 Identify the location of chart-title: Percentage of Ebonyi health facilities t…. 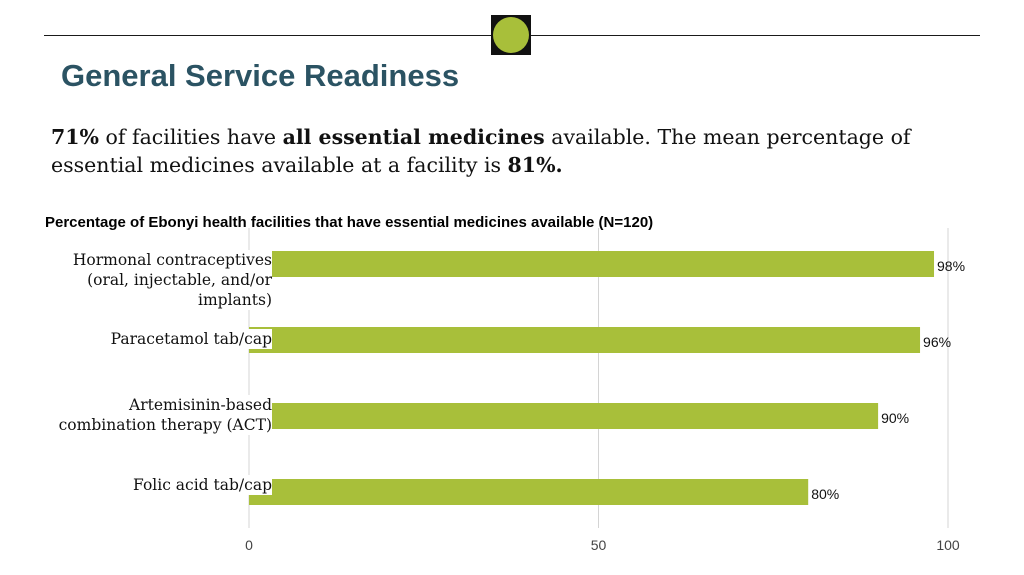
(349, 222).